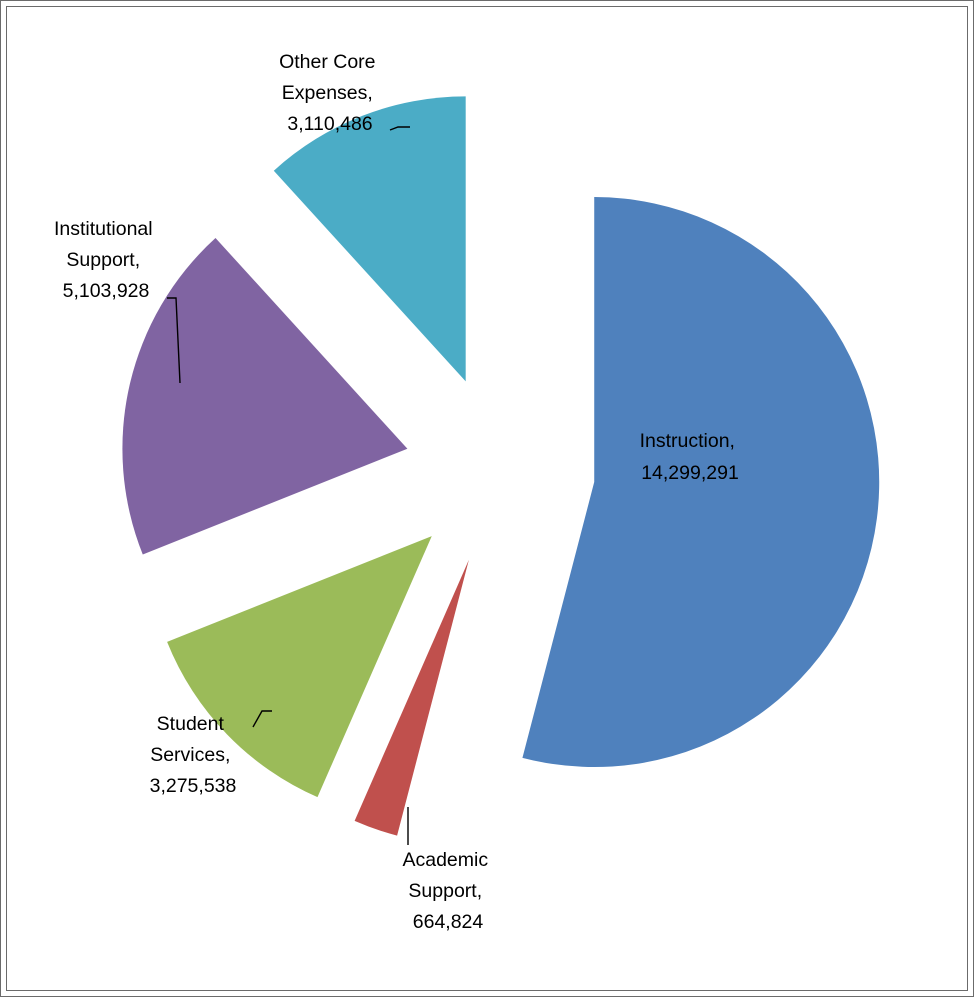  What do you see at coordinates (448, 922) in the screenshot?
I see `label-academic-support-value: 664,824` at bounding box center [448, 922].